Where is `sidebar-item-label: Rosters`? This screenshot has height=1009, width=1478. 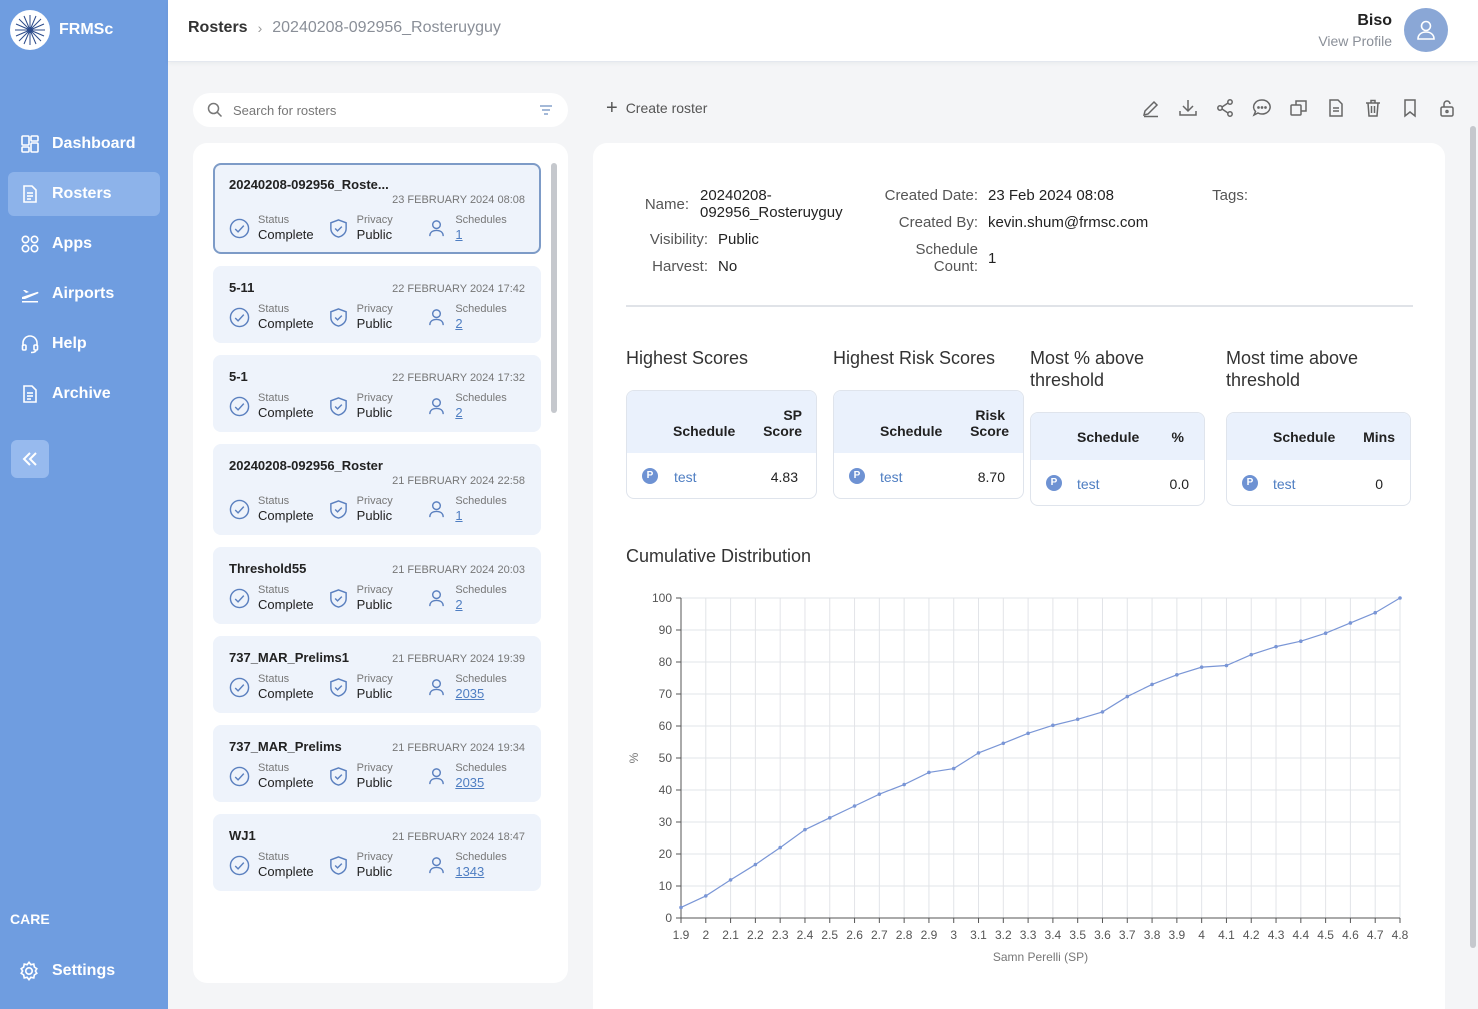 sidebar-item-label: Rosters is located at coordinates (82, 193).